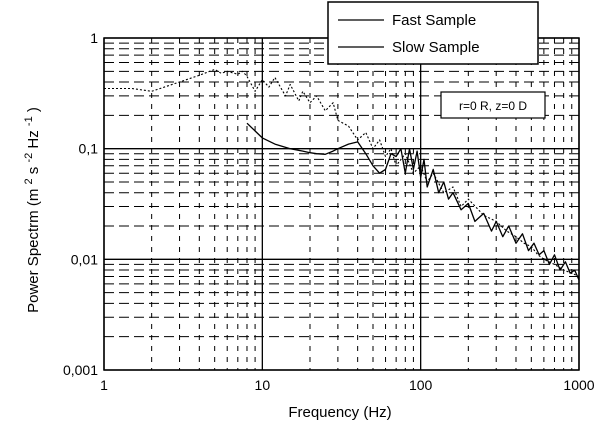 This screenshot has height=427, width=607. What do you see at coordinates (436, 47) in the screenshot?
I see `legend-label-slow: Slow Sample` at bounding box center [436, 47].